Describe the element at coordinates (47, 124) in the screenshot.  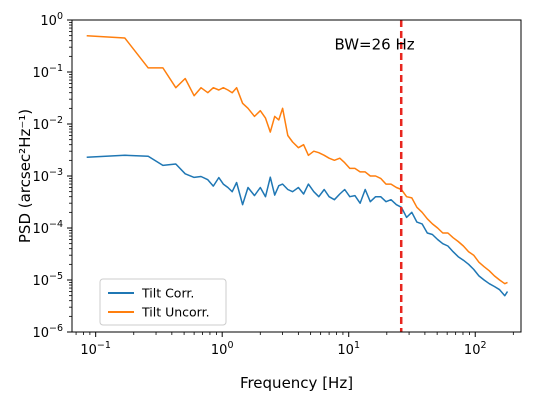
I see `y-tick-label: 10⁻²` at that location.